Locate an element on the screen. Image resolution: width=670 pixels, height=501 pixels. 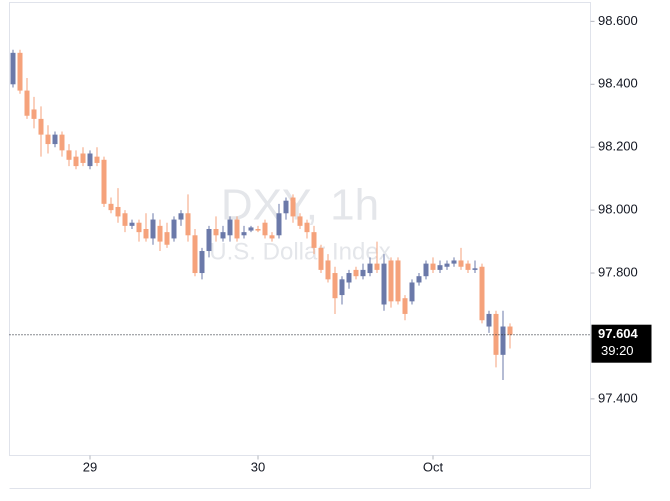
y-tick-label: 98.200 is located at coordinates (618, 146).